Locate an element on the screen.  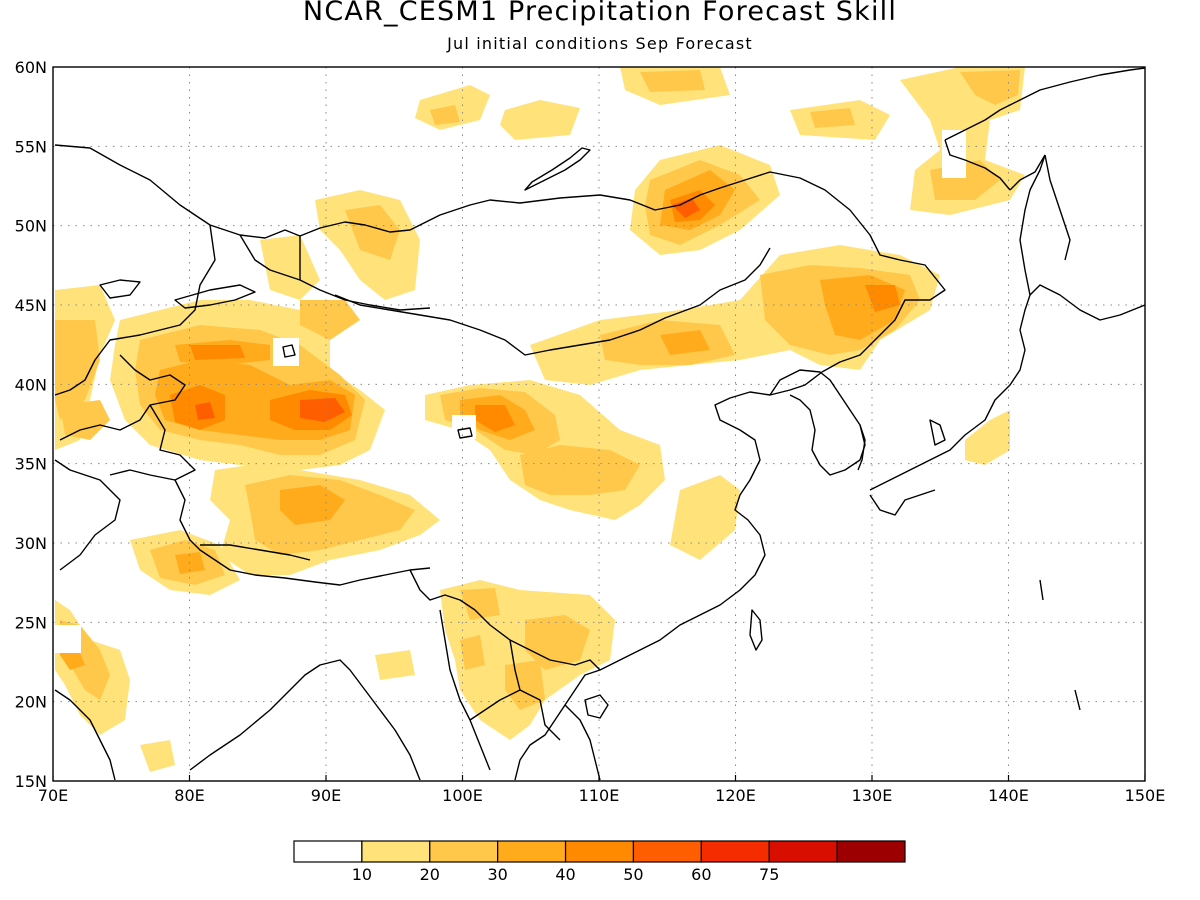
longitude-tick-label: 80E is located at coordinates (189, 795).